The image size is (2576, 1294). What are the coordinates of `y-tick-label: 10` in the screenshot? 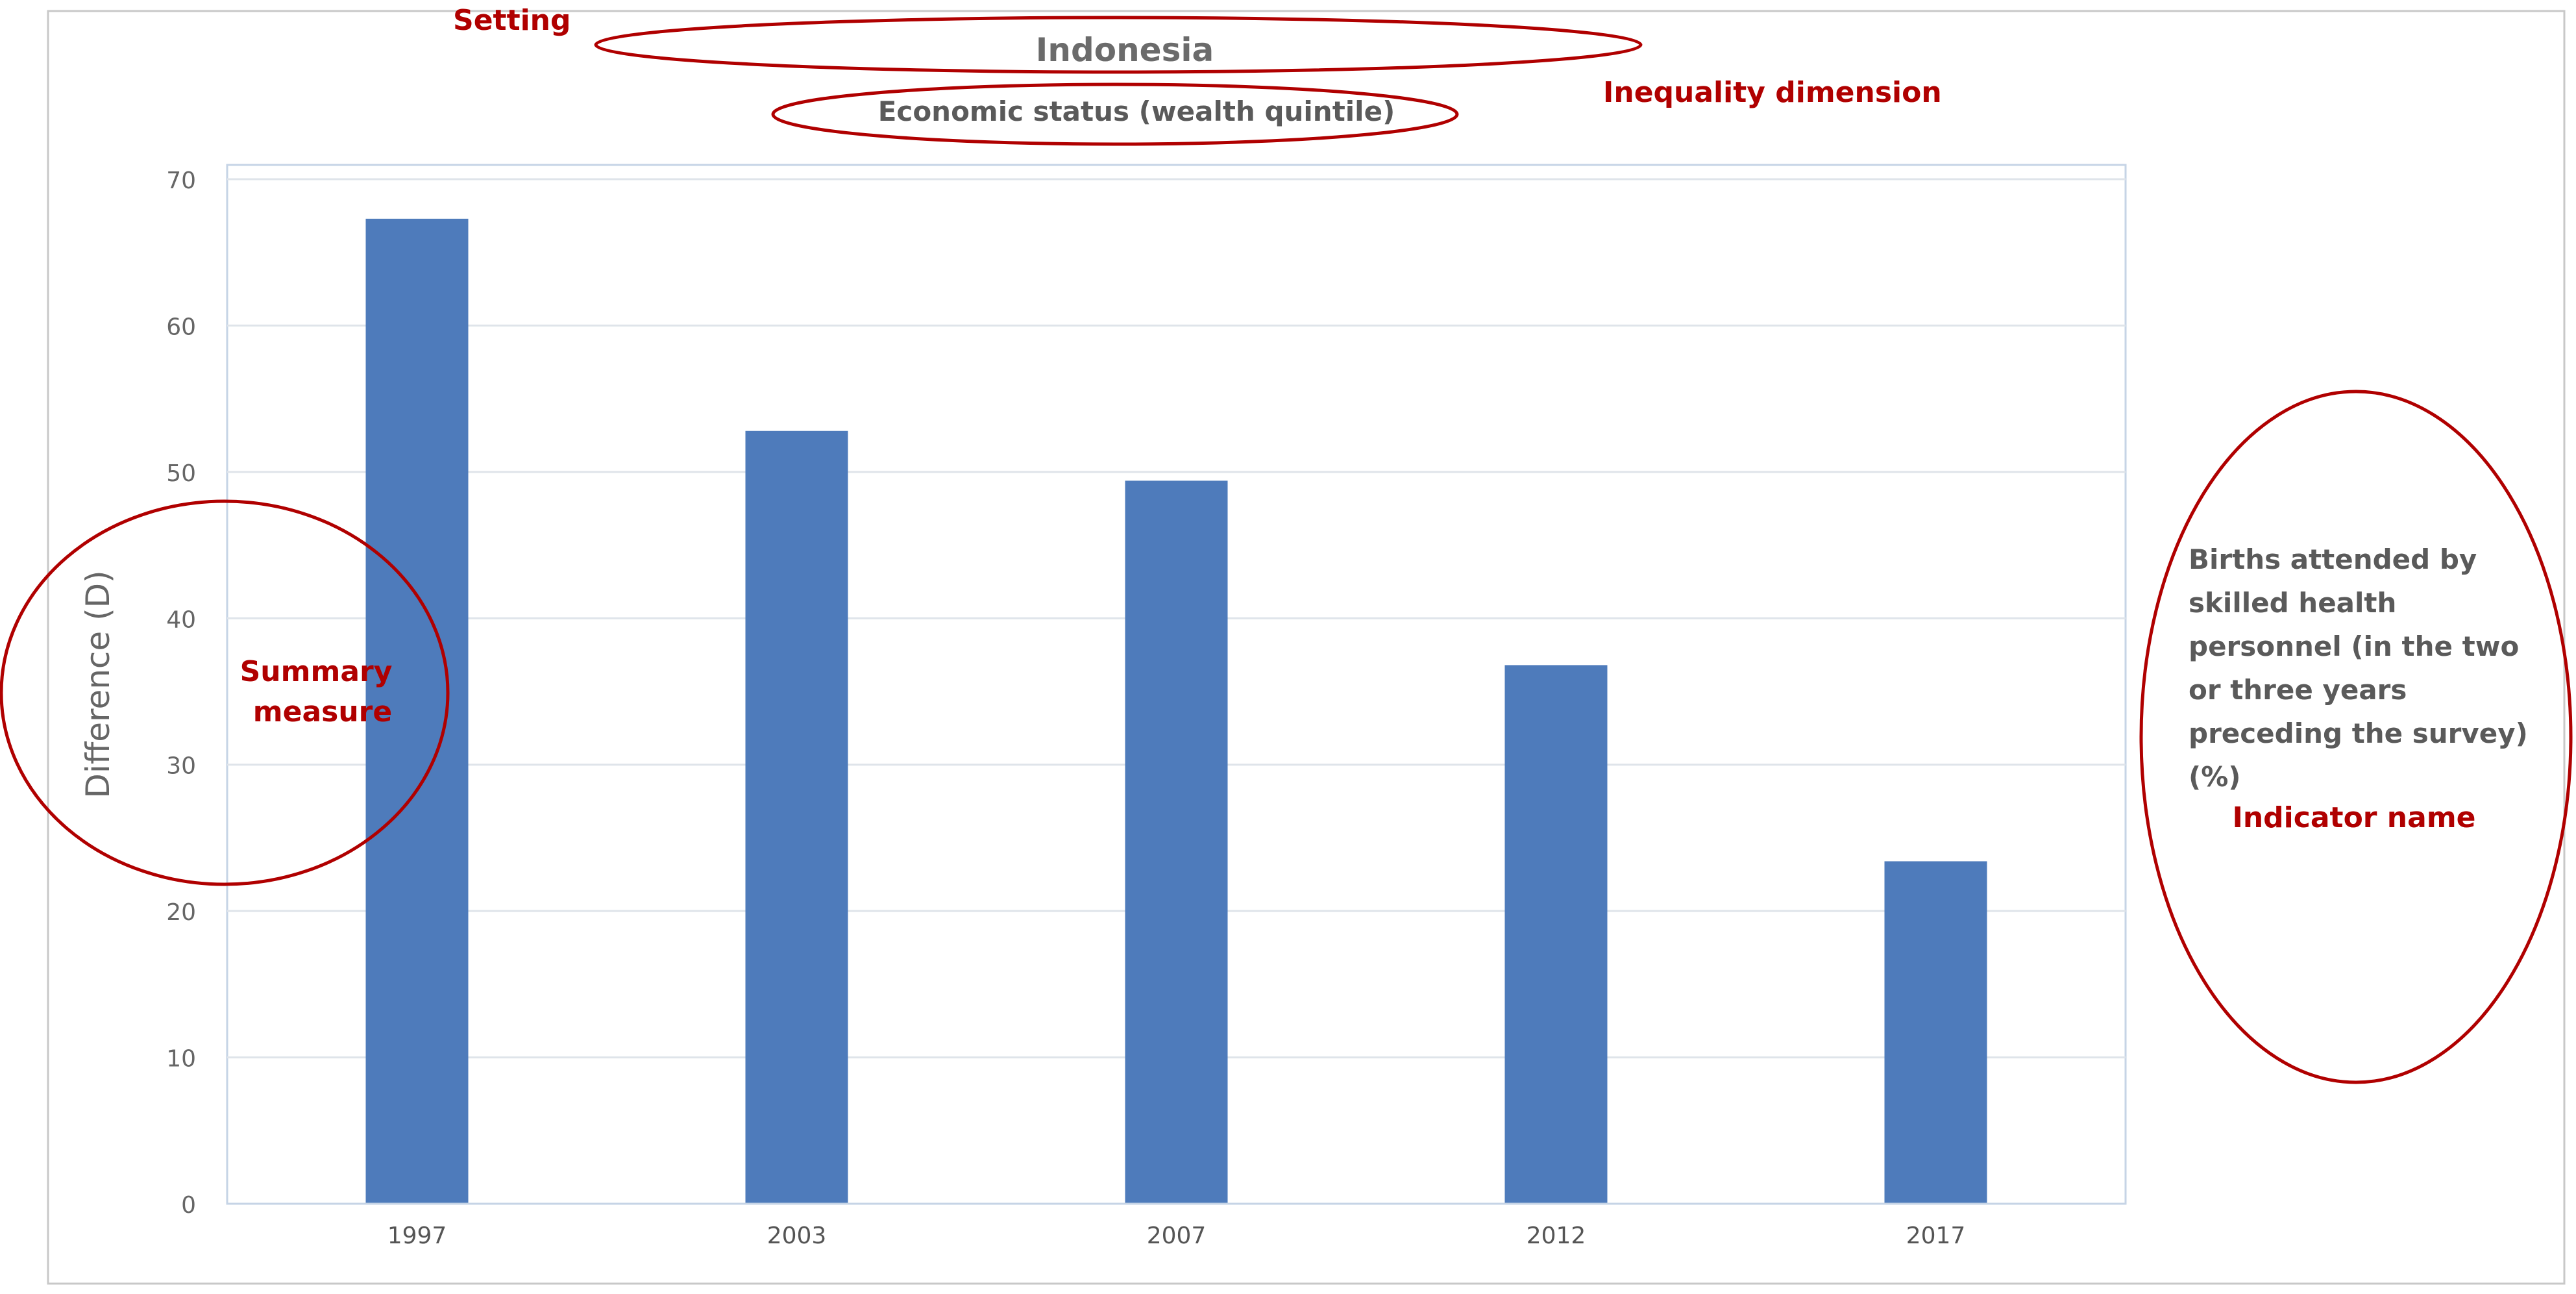 It's located at (181, 1059).